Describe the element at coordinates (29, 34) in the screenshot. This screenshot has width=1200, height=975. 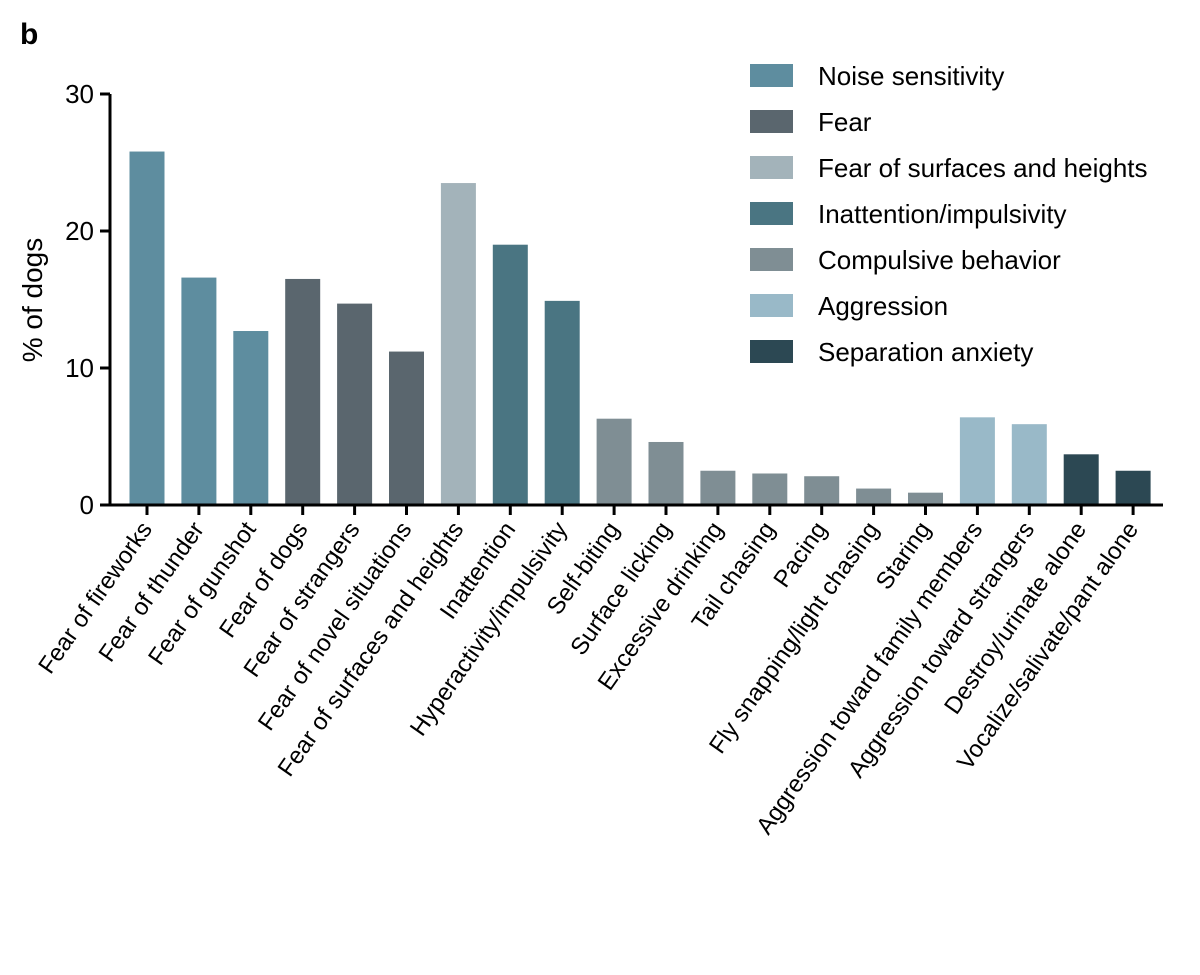
I see `panel-label: b` at that location.